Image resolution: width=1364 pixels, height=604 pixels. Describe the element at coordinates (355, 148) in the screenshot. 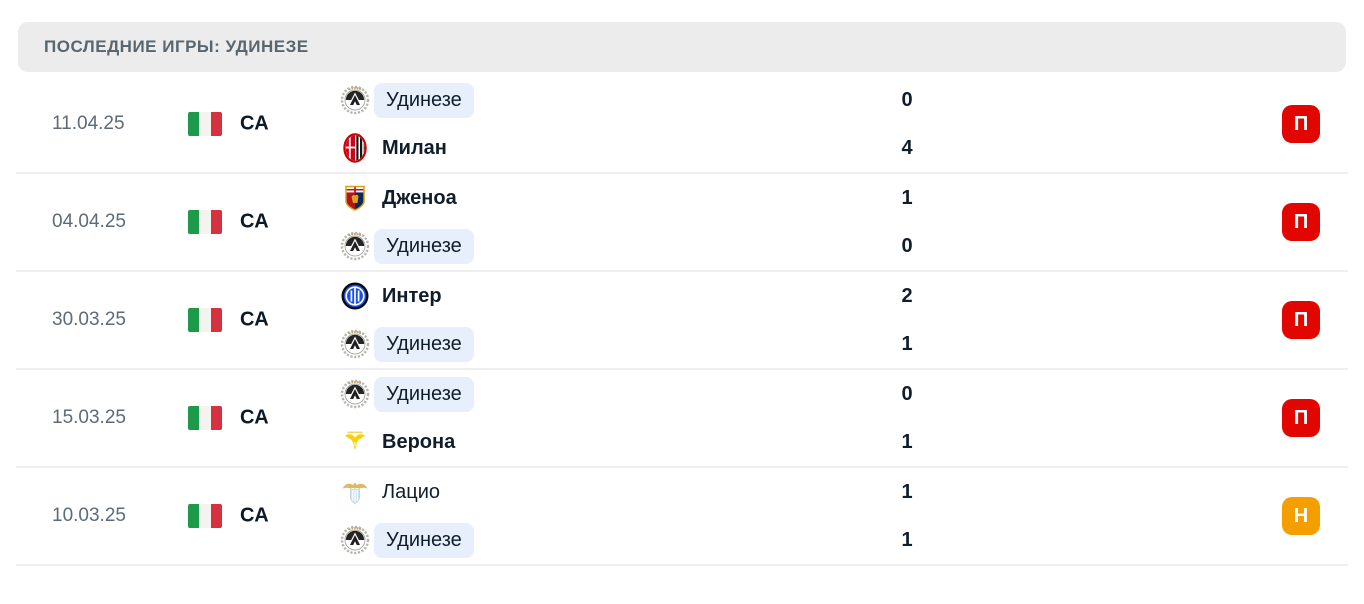

I see `milan-logo-icon` at that location.